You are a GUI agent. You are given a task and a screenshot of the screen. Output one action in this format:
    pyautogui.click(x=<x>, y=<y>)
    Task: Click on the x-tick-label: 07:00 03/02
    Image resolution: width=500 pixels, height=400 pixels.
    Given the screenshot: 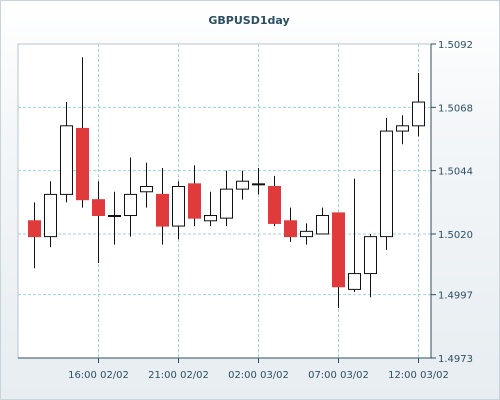 What is the action you would take?
    pyautogui.click(x=338, y=375)
    